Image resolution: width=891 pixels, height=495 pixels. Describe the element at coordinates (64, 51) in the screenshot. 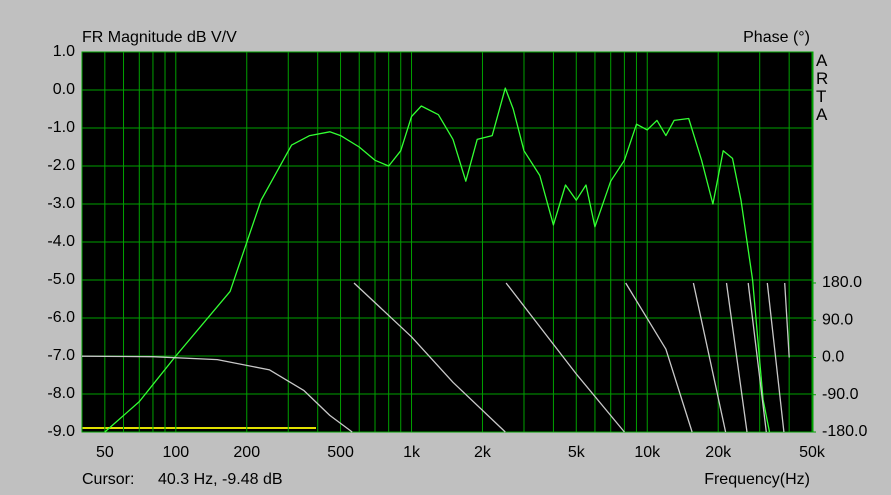

I see `y-tick-label: 1.0` at that location.